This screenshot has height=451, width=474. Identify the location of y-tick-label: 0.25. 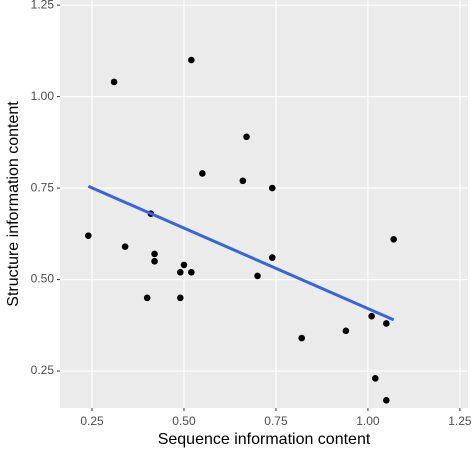
(43, 370).